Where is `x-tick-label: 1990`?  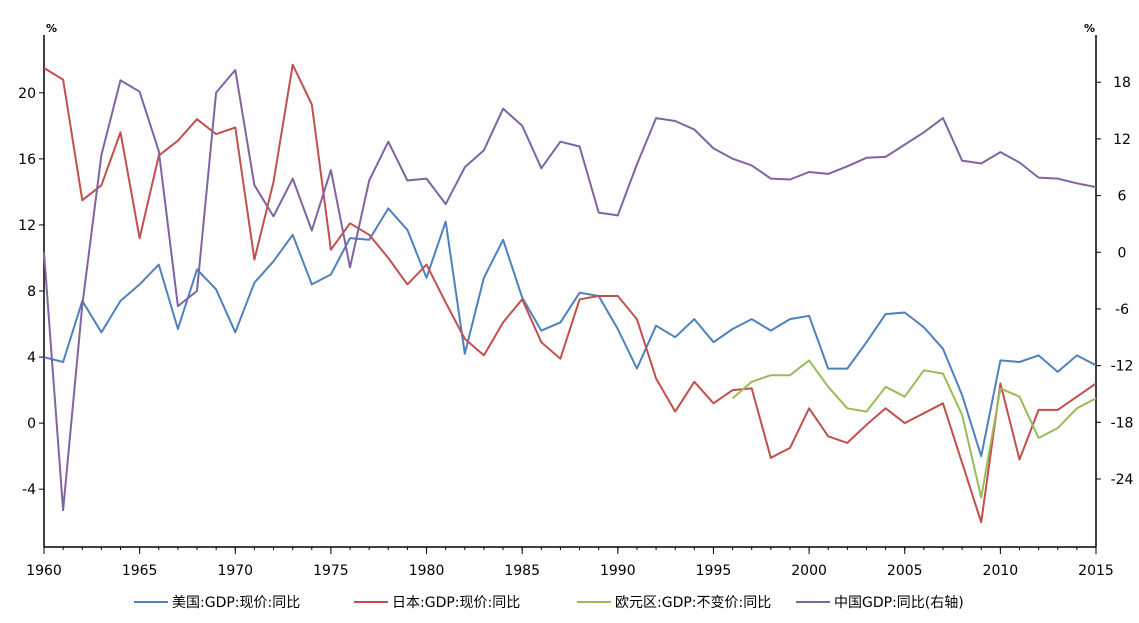
x-tick-label: 1990 is located at coordinates (618, 571).